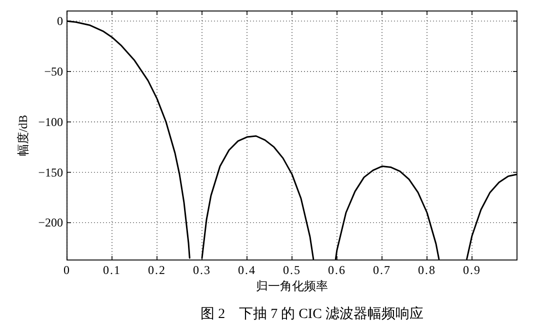 The image size is (544, 327). I want to click on y-tick-label: 0, so click(60, 21).